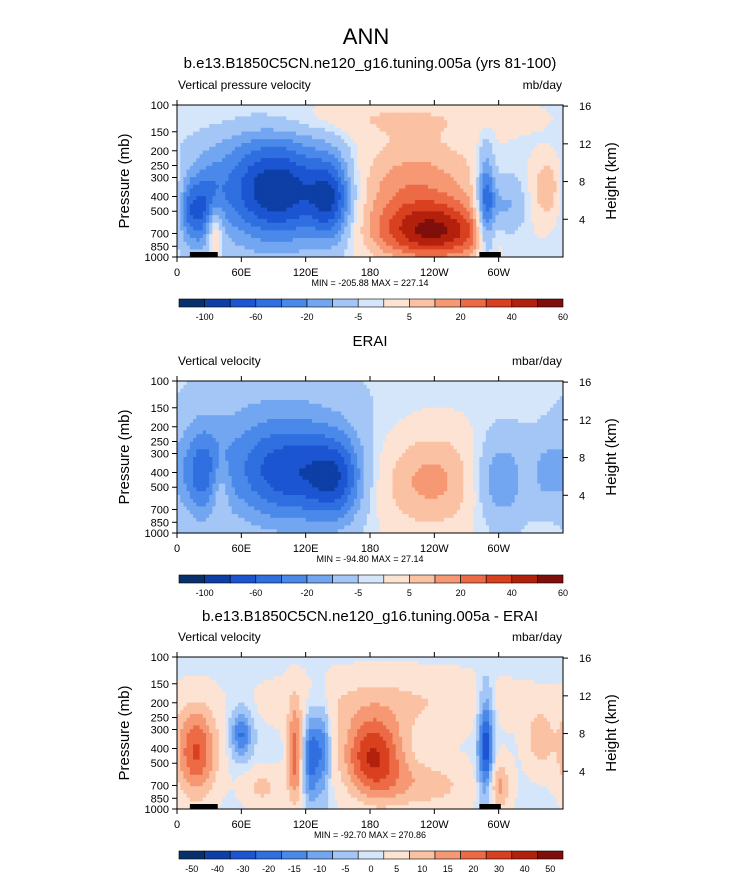 This screenshot has height=873, width=733. What do you see at coordinates (319, 303) in the screenshot?
I see `colorbar-box` at bounding box center [319, 303].